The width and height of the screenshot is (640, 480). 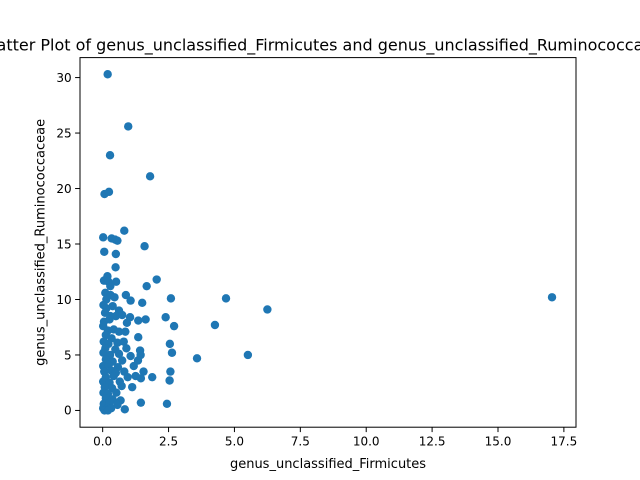 What do you see at coordinates (102, 442) in the screenshot?
I see `x-tick-label: 0.0` at bounding box center [102, 442].